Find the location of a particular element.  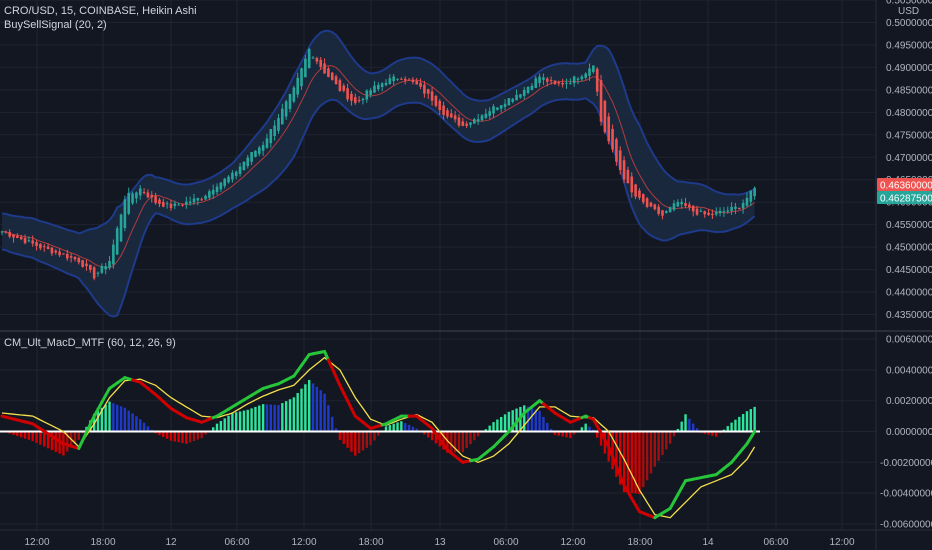

symbol-legend: CRO/USD, 15, COINBASE, Heikin Ashi is located at coordinates (100, 11).